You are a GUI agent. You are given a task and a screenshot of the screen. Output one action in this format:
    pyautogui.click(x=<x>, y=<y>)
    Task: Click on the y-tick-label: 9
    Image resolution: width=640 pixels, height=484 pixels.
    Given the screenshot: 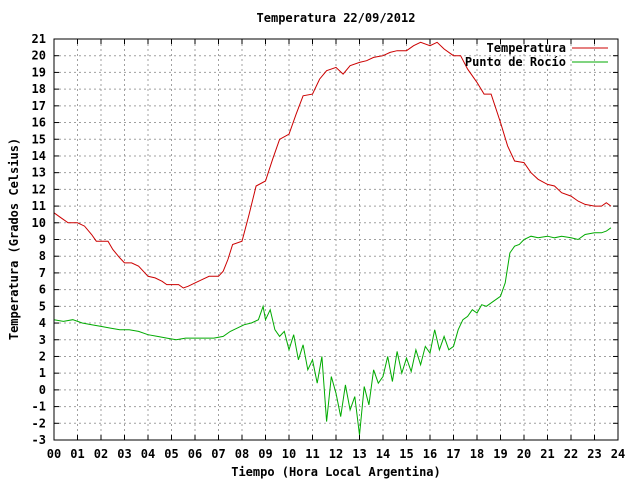 What is the action you would take?
    pyautogui.click(x=42, y=240)
    